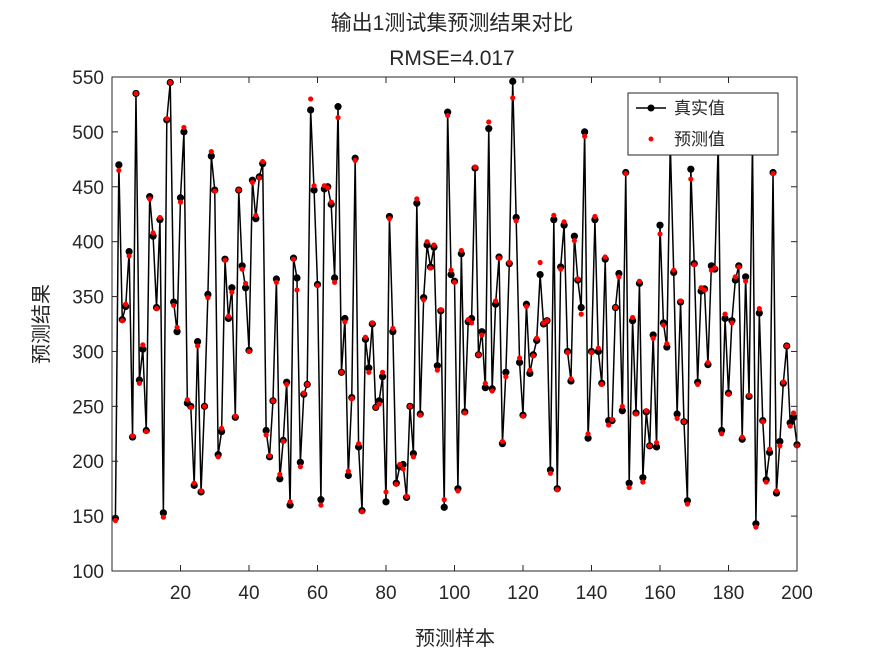 The width and height of the screenshot is (875, 661). I want to click on legend-pred-marker, so click(651, 139).